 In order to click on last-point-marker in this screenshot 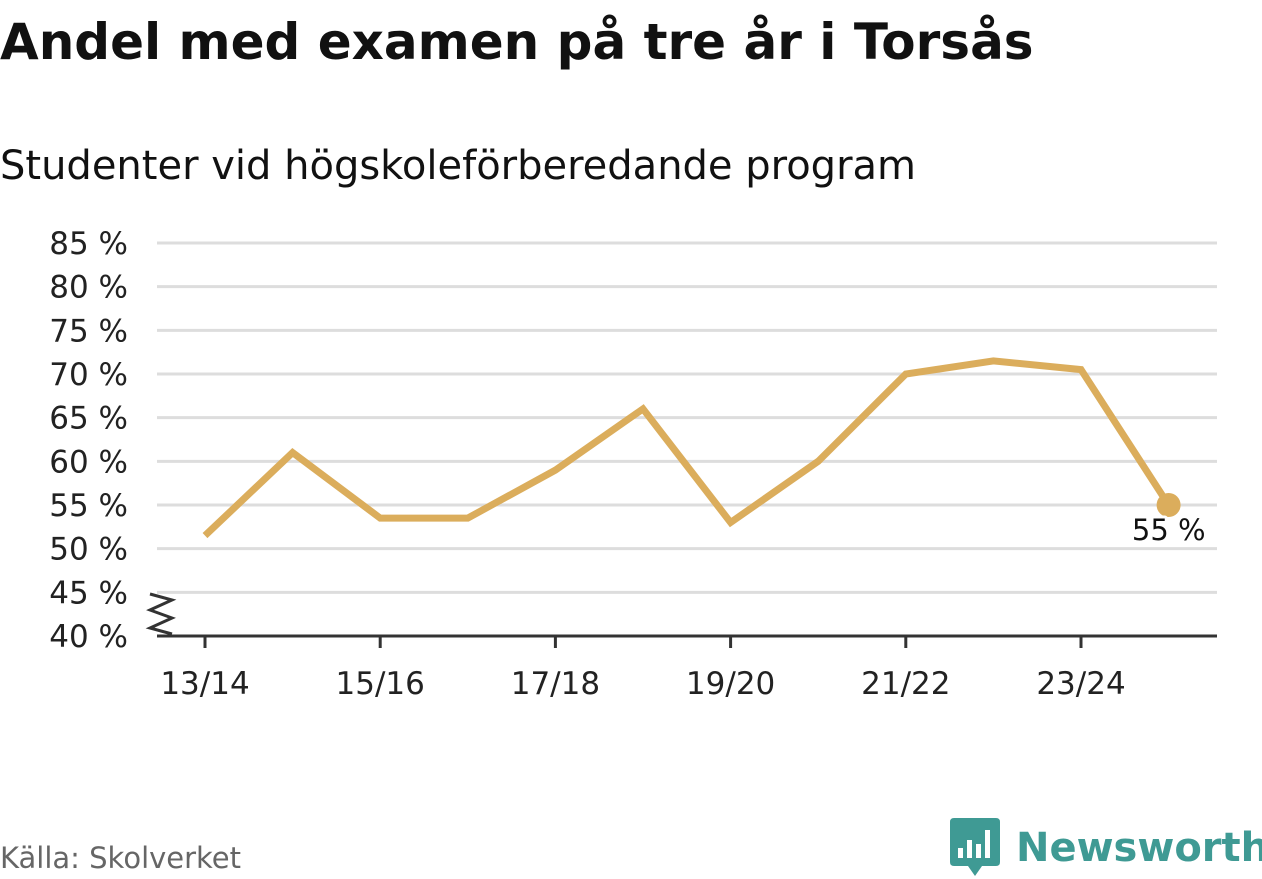, I will do `click(1168, 505)`.